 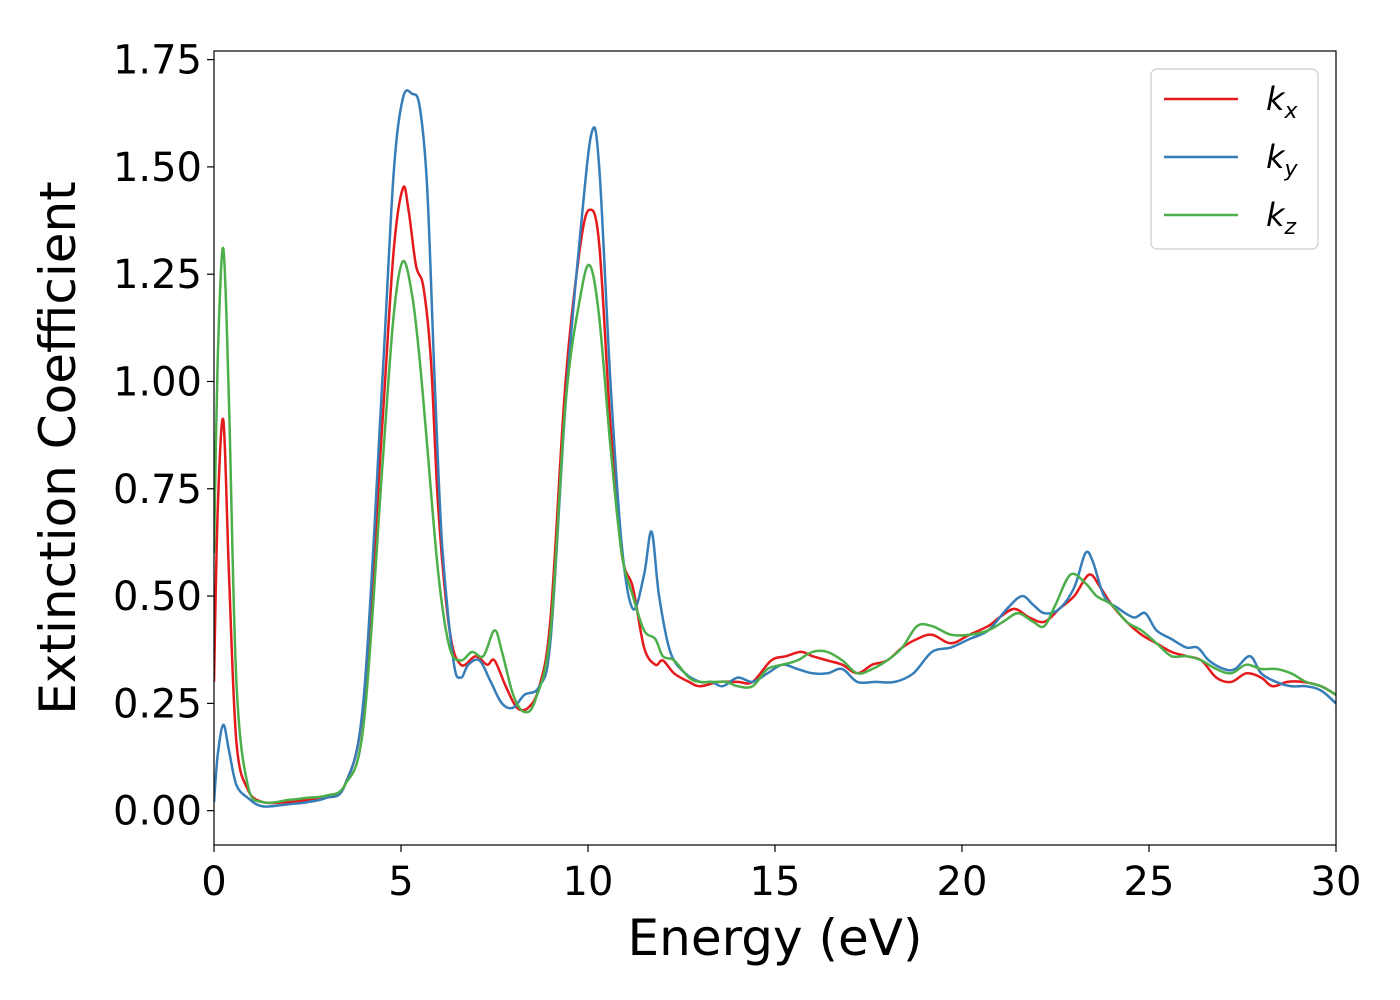 What do you see at coordinates (1281, 218) in the screenshot?
I see `legend-label-z: kz` at bounding box center [1281, 218].